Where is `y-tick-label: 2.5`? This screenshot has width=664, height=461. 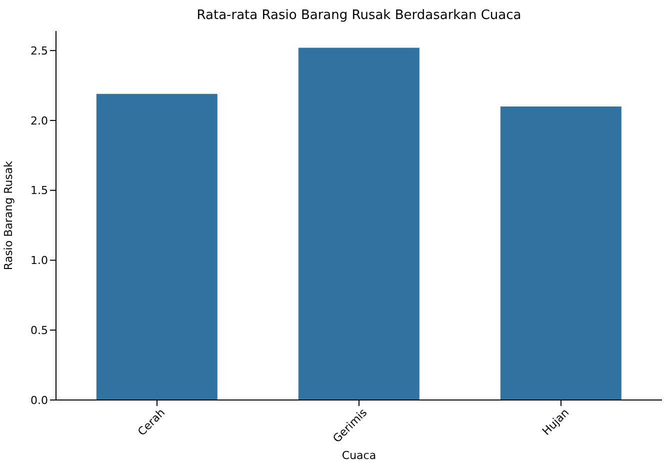
y-tick-label: 2.5 is located at coordinates (39, 51).